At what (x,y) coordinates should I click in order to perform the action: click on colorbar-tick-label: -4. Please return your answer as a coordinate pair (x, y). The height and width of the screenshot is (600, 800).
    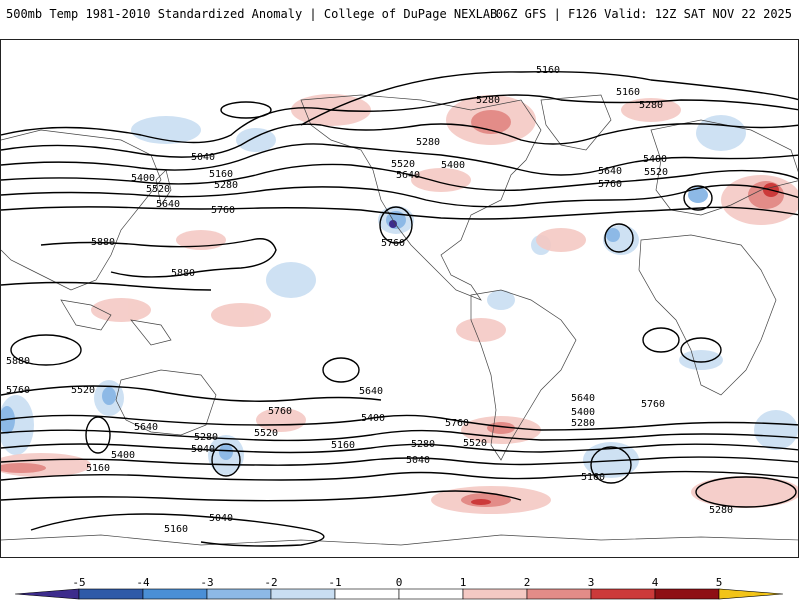
    Looking at the image, I should click on (143, 582).